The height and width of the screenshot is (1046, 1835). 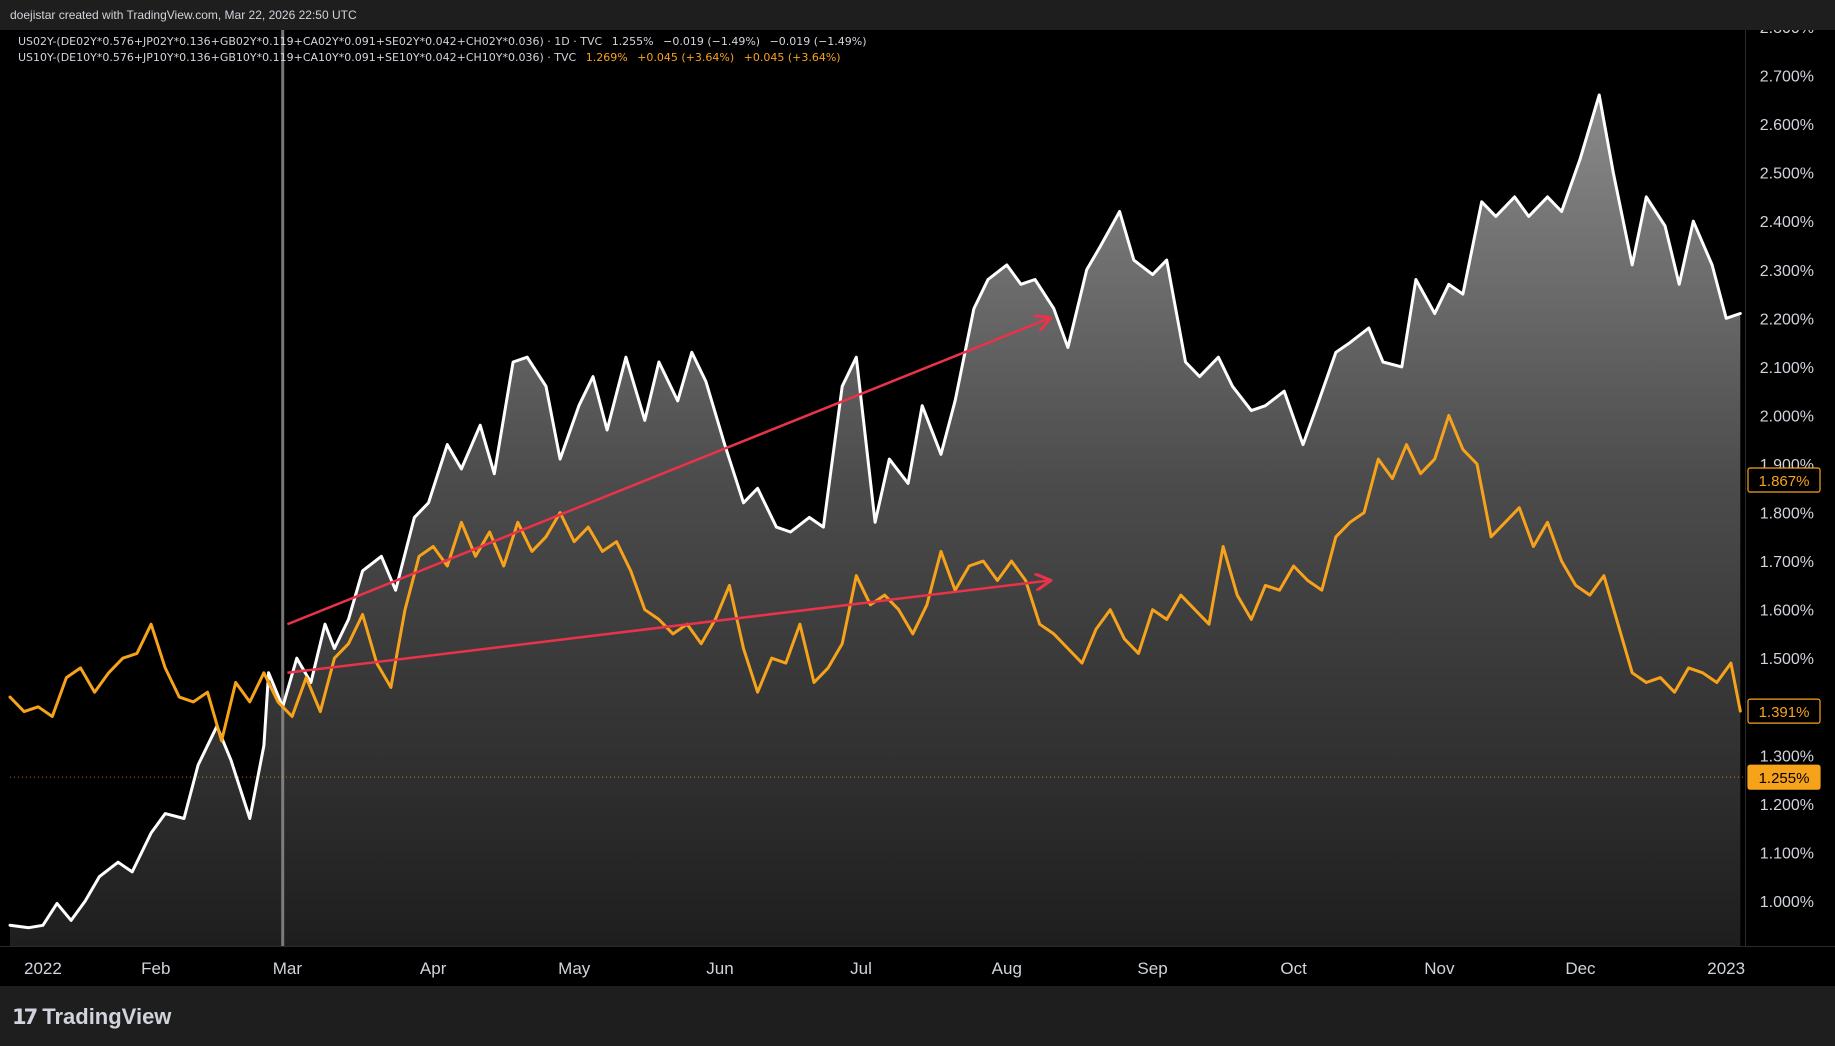 I want to click on y-tick-label: 2.800%, so click(x=1787, y=33).